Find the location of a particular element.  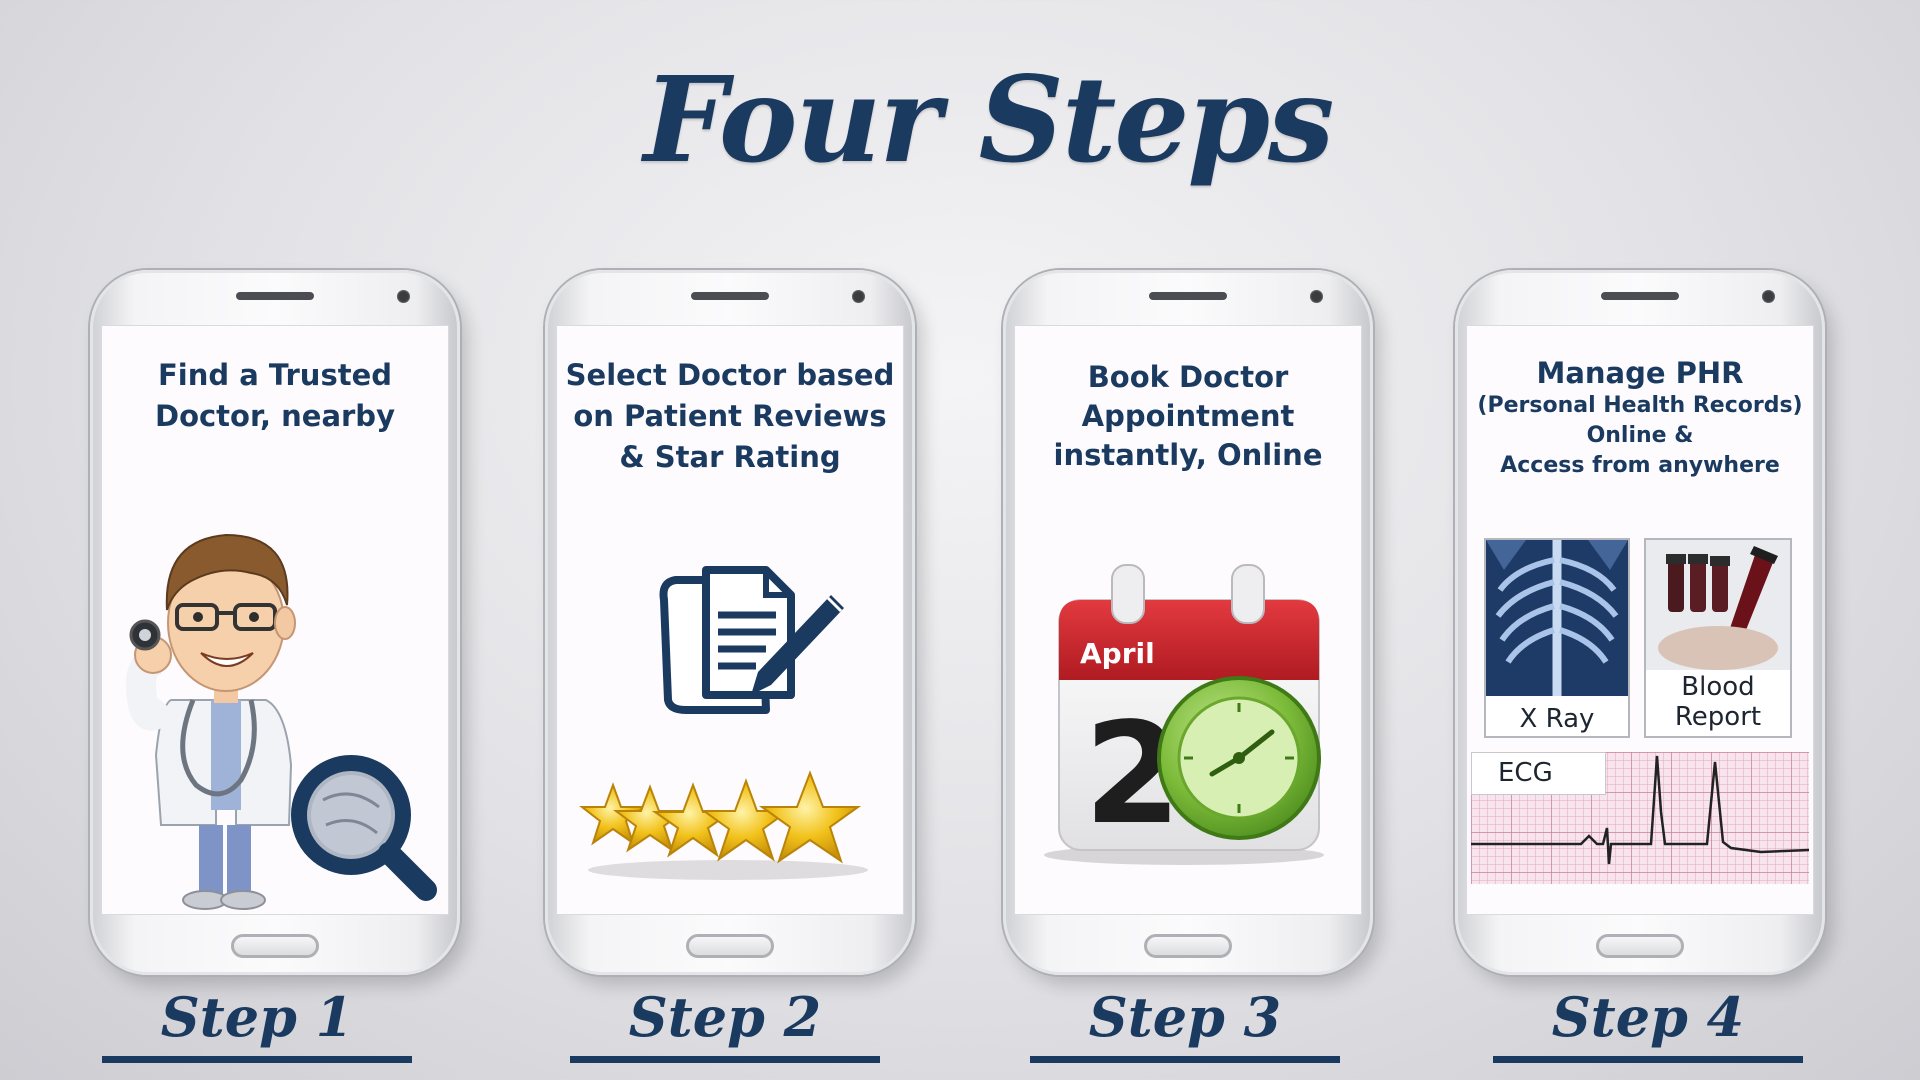

blood-report-tile: Blood Report is located at coordinates (1718, 638).